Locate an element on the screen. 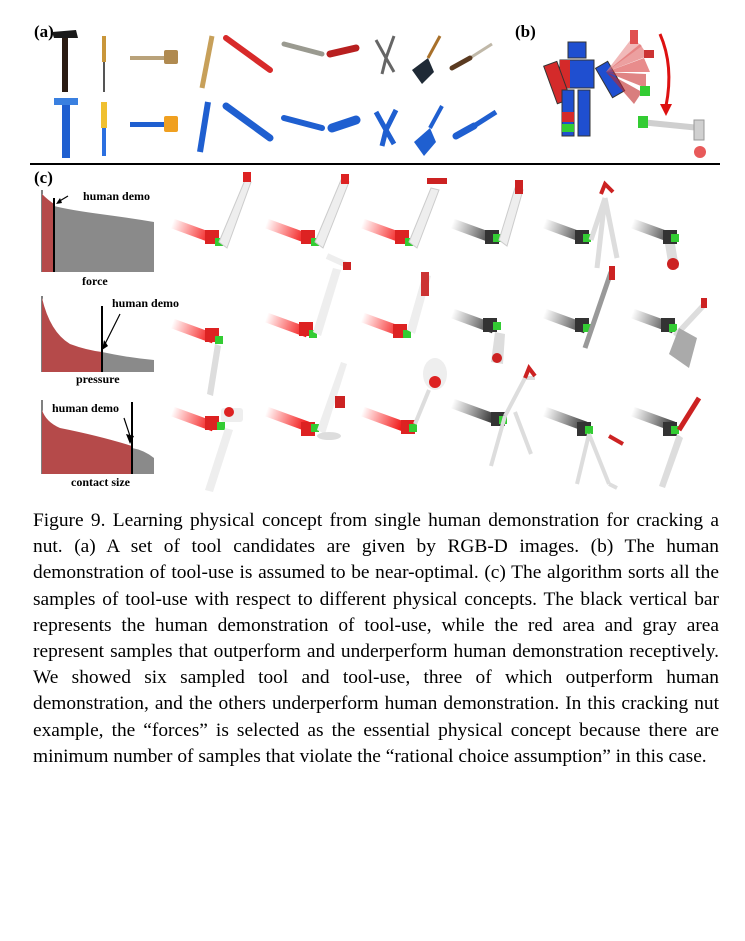 Image resolution: width=745 pixels, height=941 pixels. panel-b-human-demo-illustration is located at coordinates (624, 94).